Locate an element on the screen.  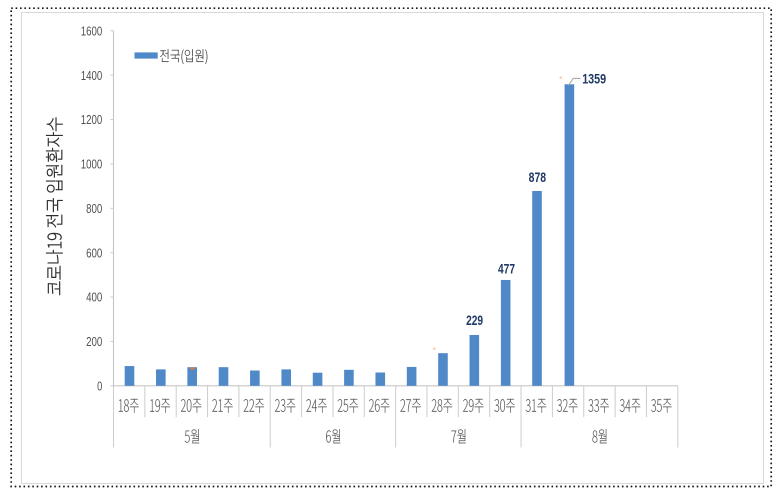
svg-text: 1359 is located at coordinates (594, 79).